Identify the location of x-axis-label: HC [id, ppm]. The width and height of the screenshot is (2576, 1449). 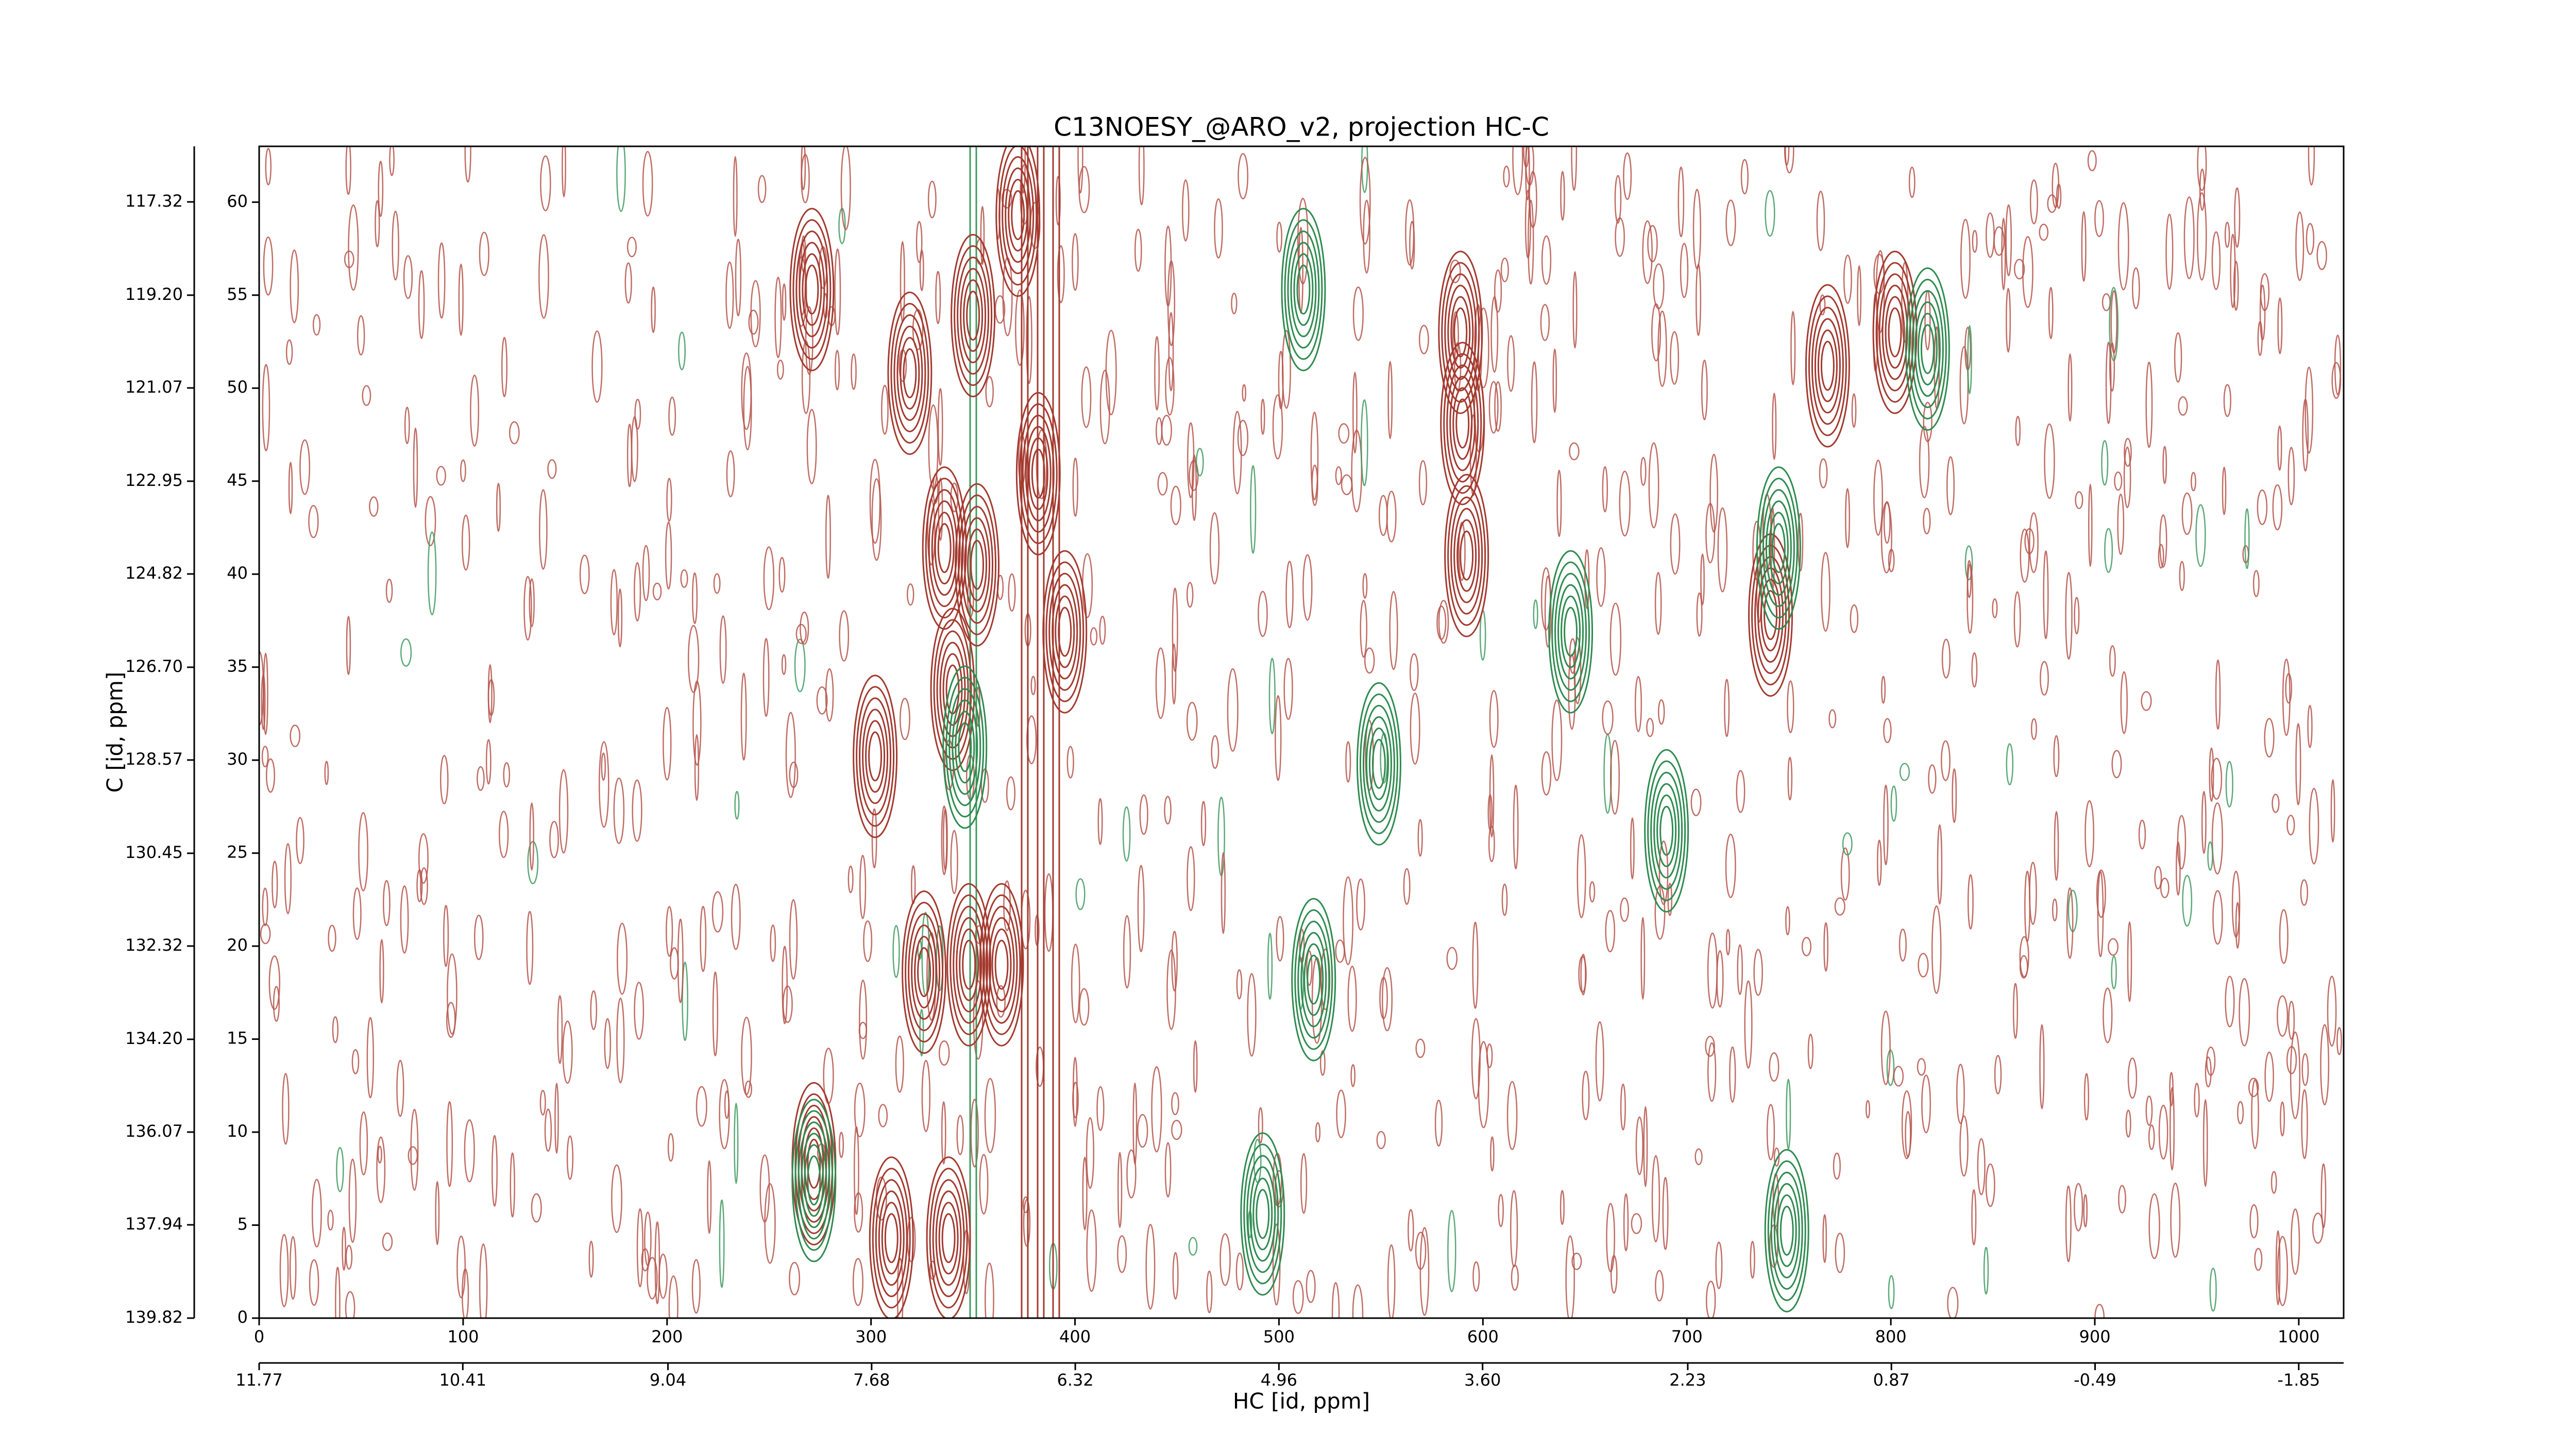
(1301, 1401).